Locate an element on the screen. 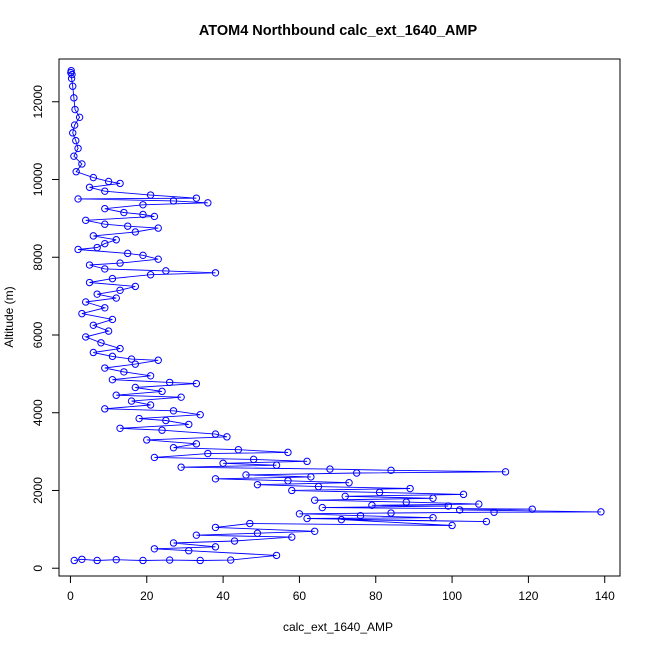 The width and height of the screenshot is (650, 650). chart-title: ATOM4 Northbound calc_ext_1640_AMP is located at coordinates (338, 31).